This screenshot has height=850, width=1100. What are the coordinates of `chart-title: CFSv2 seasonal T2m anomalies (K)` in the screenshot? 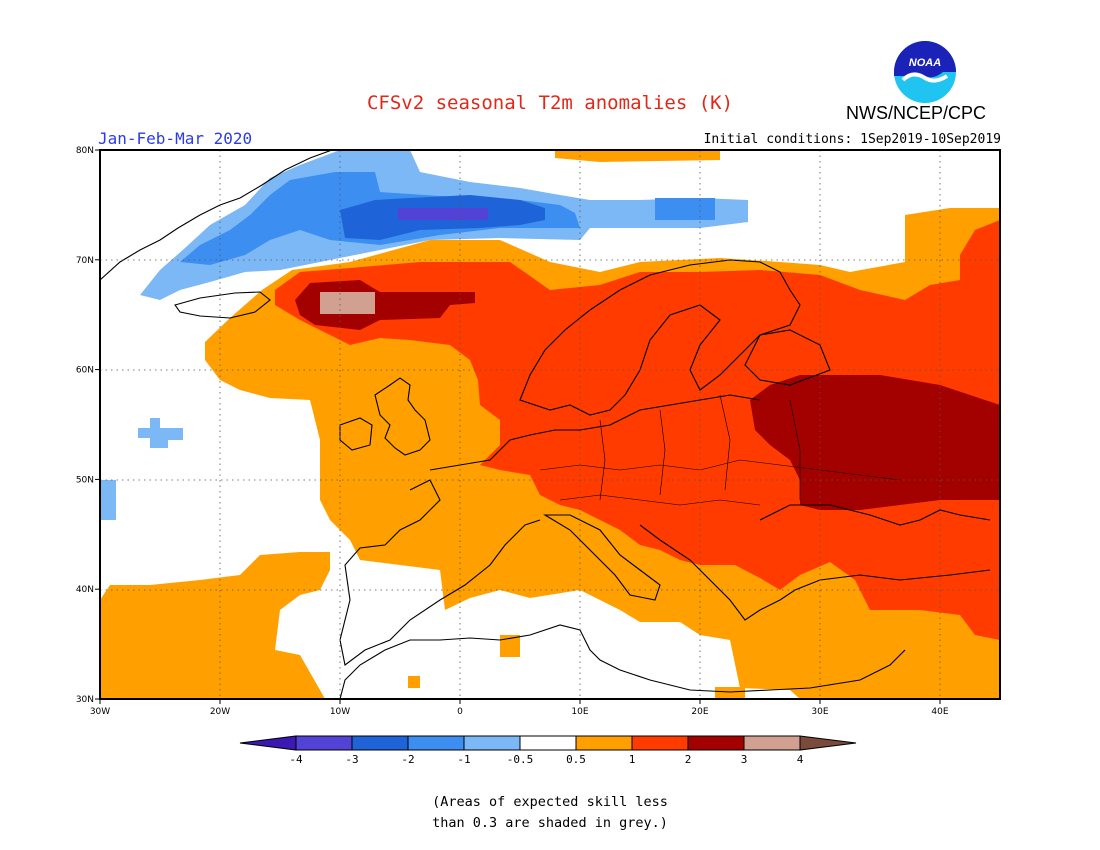 It's located at (550, 103).